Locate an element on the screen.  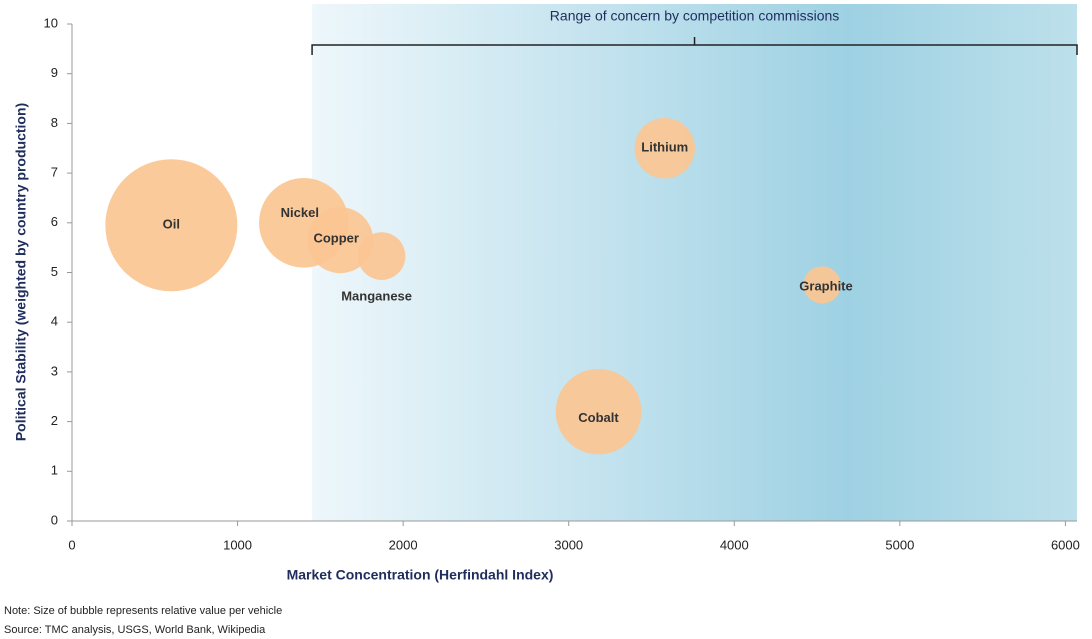
y-tick-label: 3 is located at coordinates (54, 370).